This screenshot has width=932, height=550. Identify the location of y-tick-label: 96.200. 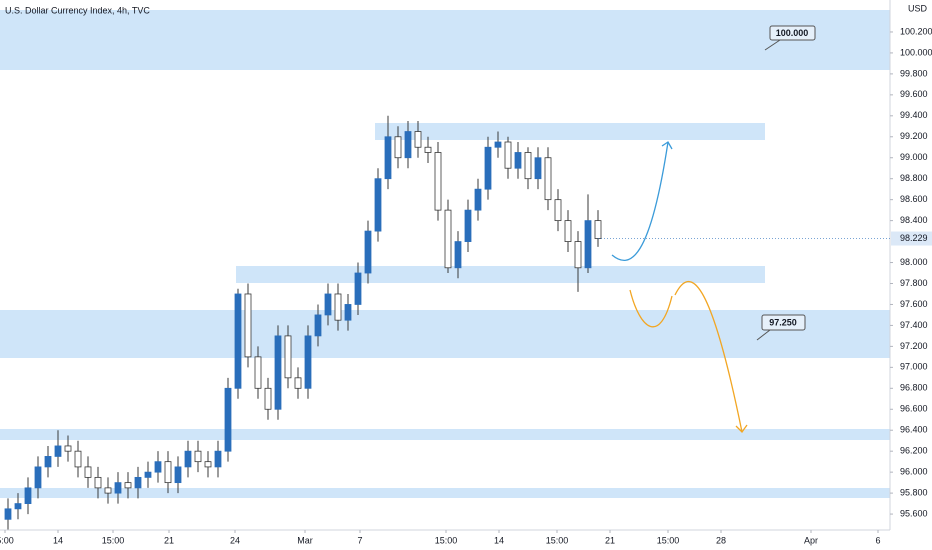
(914, 451).